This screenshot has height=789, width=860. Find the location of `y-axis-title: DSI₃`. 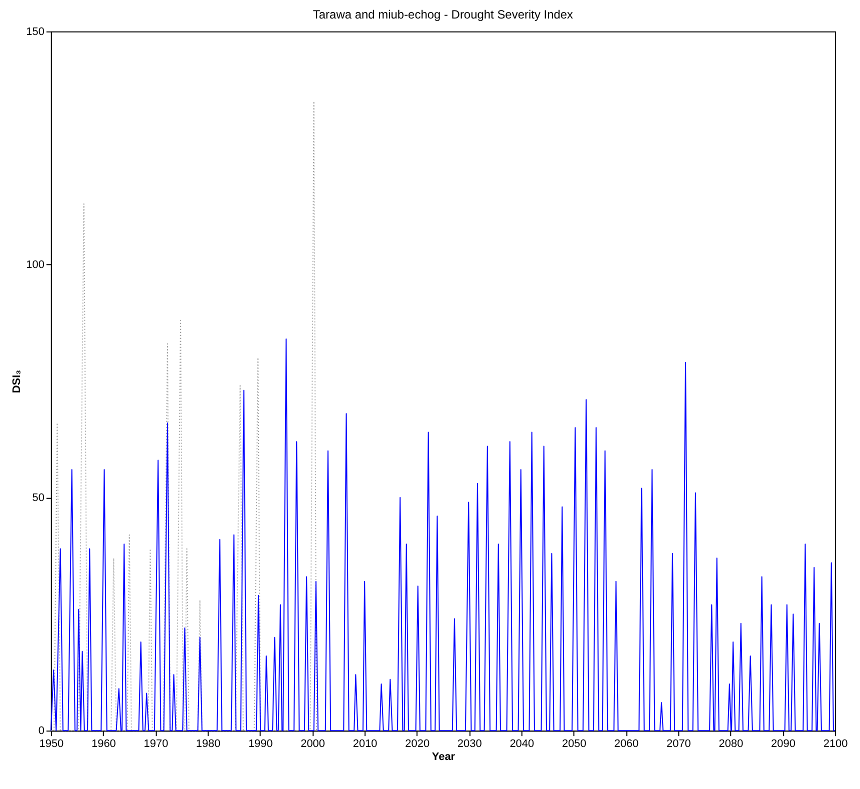

y-axis-title: DSI₃ is located at coordinates (17, 382).